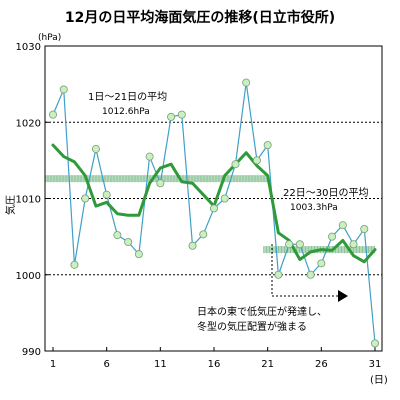  What do you see at coordinates (53, 364) in the screenshot?
I see `x-tick-label: 1` at bounding box center [53, 364].